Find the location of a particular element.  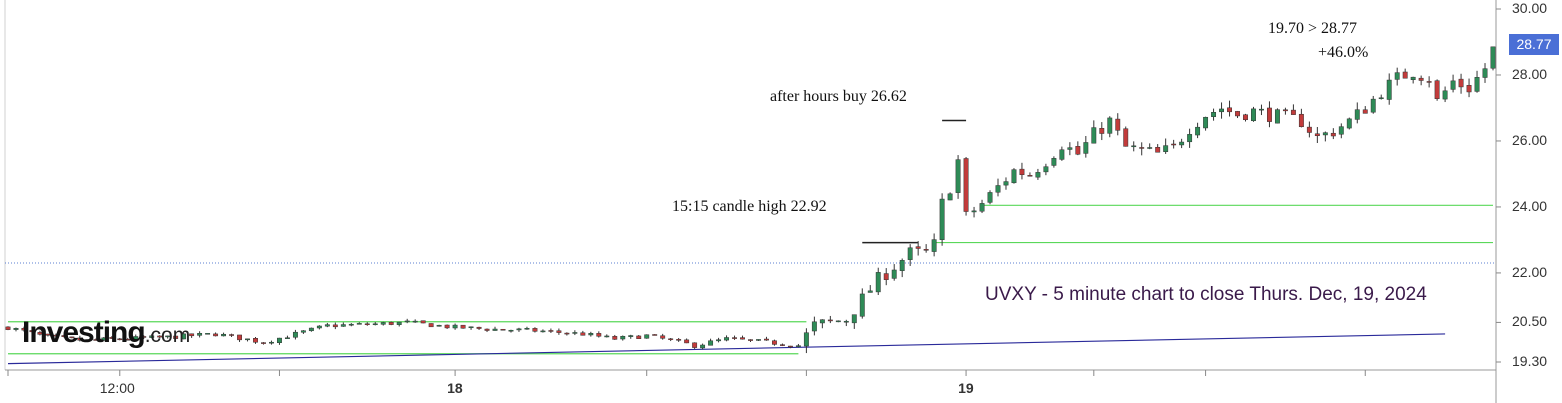

last-price-tag: 28.77 is located at coordinates (1534, 44).